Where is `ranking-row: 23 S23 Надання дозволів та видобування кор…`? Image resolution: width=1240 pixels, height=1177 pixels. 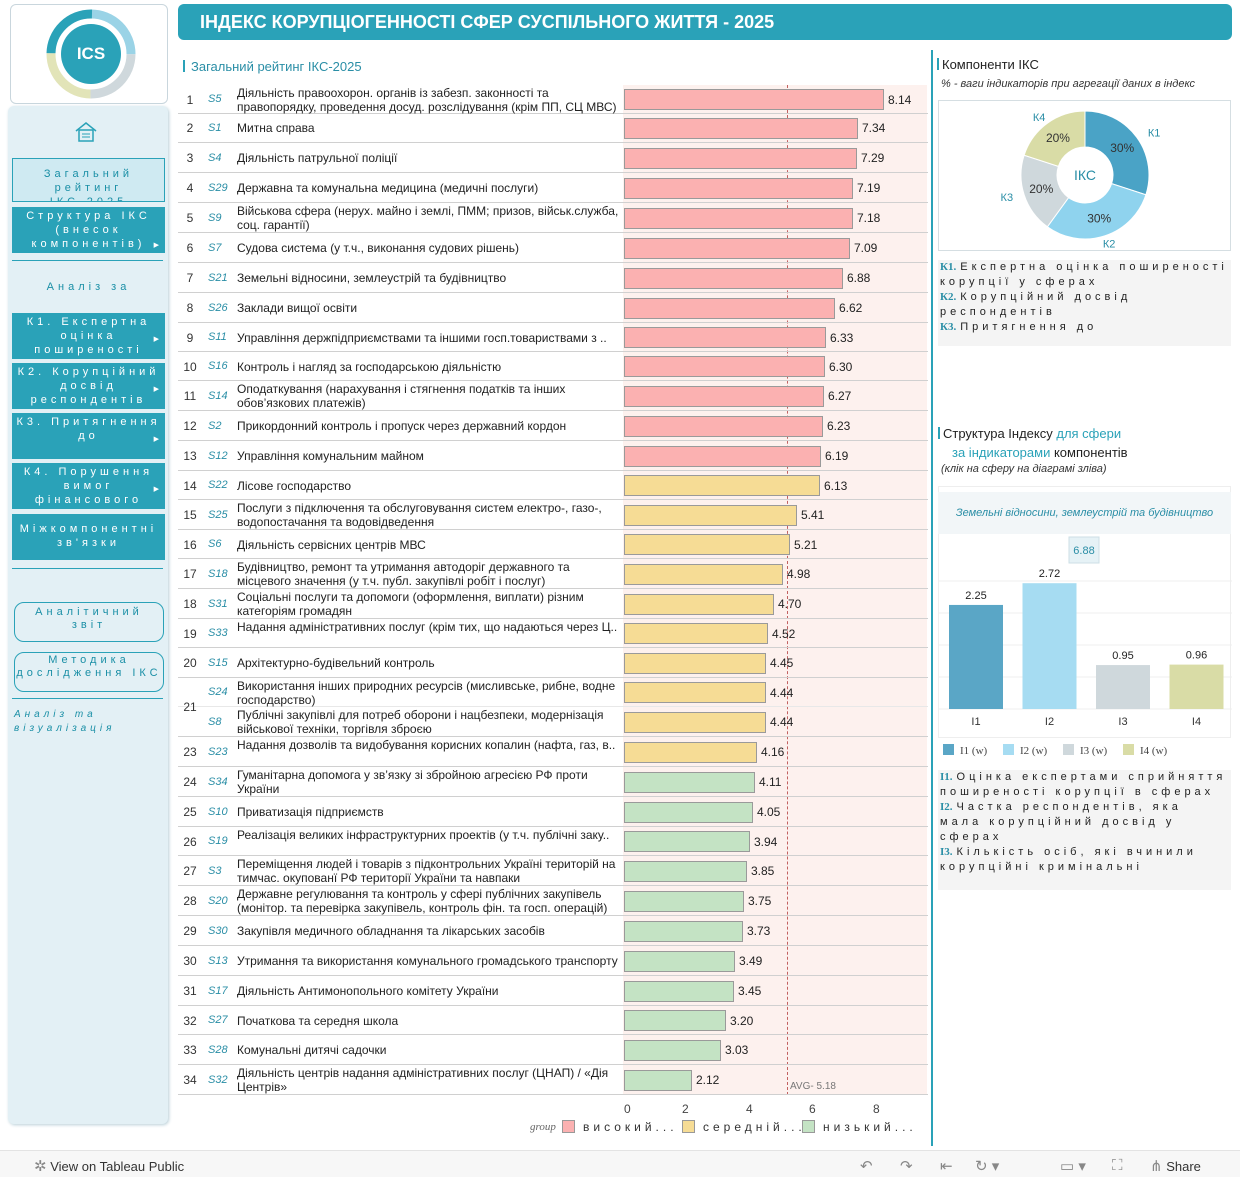
ranking-row: 23 S23 Надання дозволів та видобування кор… is located at coordinates (553, 752).